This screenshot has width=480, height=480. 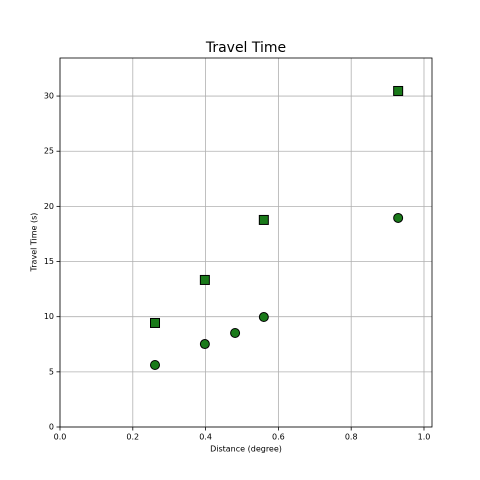 What do you see at coordinates (132, 437) in the screenshot?
I see `x-tick-label: 0.2` at bounding box center [132, 437].